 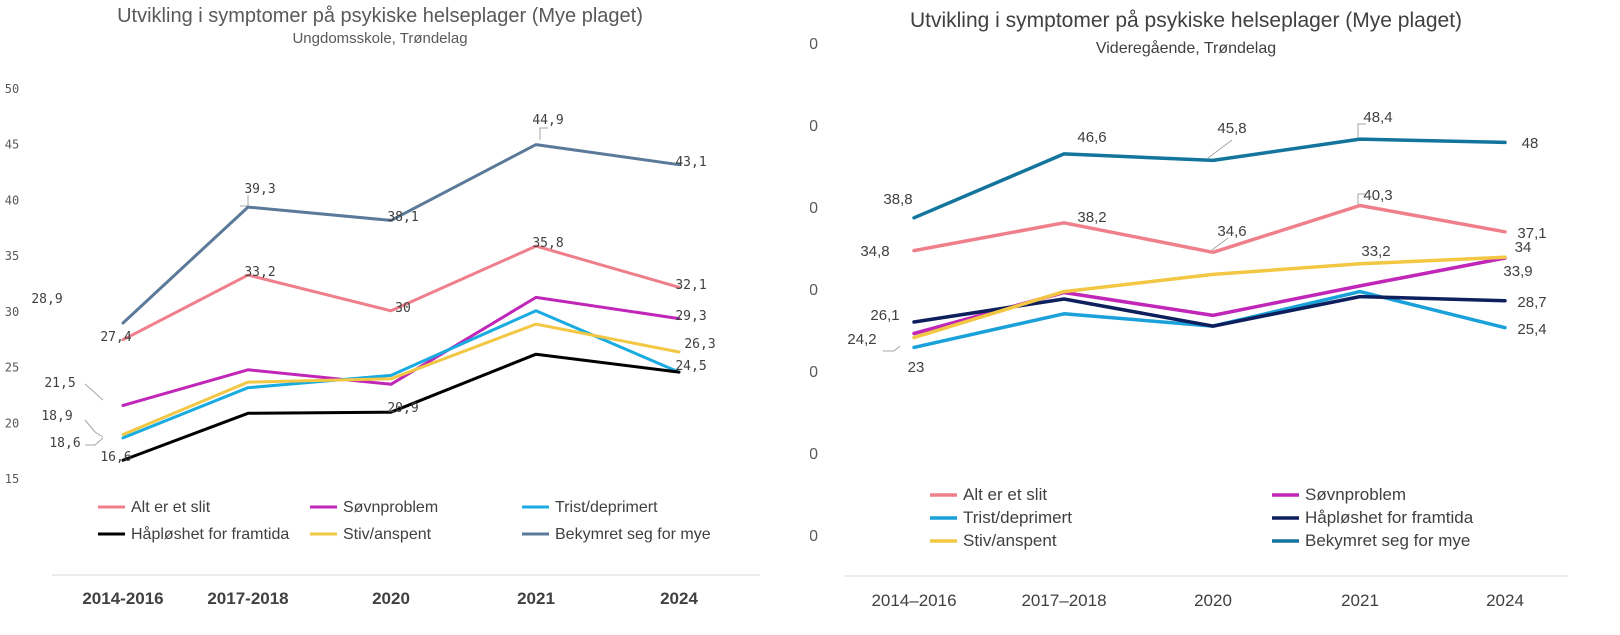 What do you see at coordinates (247, 598) in the screenshot?
I see `x-tick-label: 2017-2018` at bounding box center [247, 598].